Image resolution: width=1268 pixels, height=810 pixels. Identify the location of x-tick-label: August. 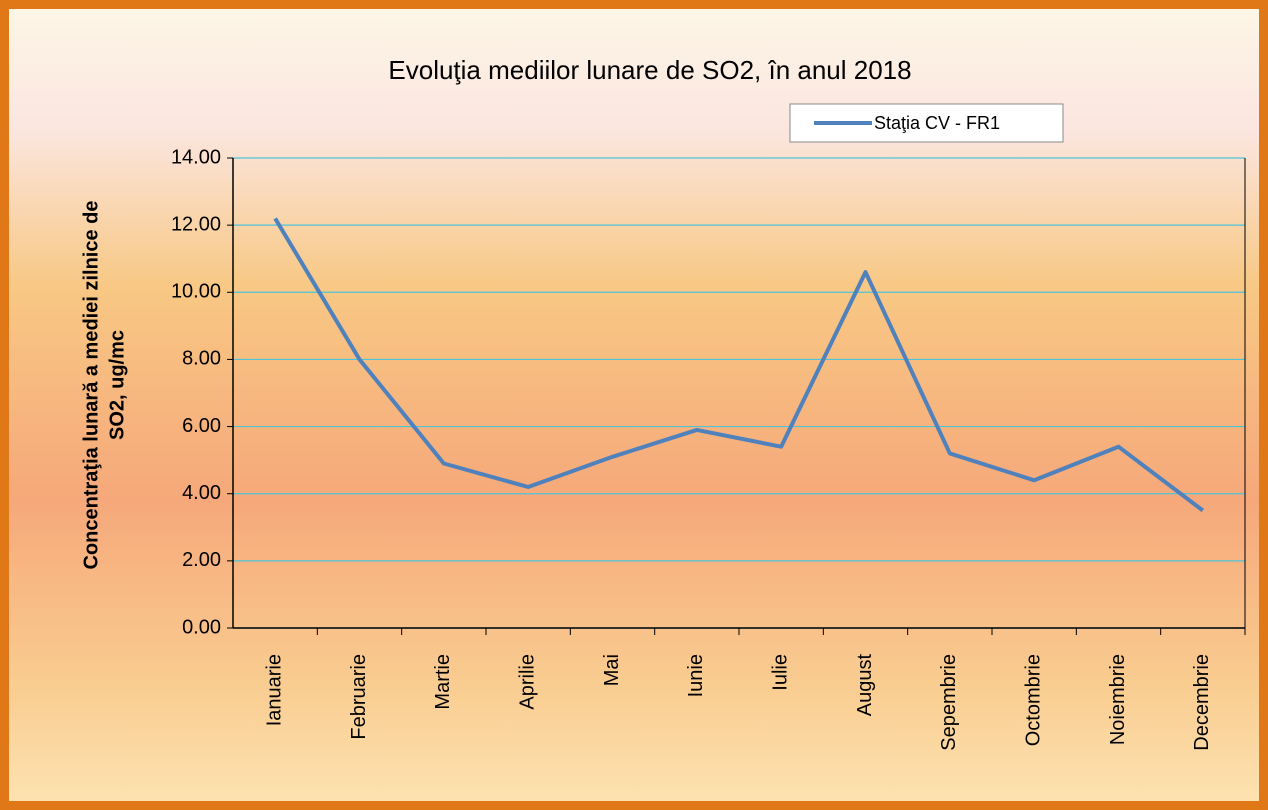
(865, 685).